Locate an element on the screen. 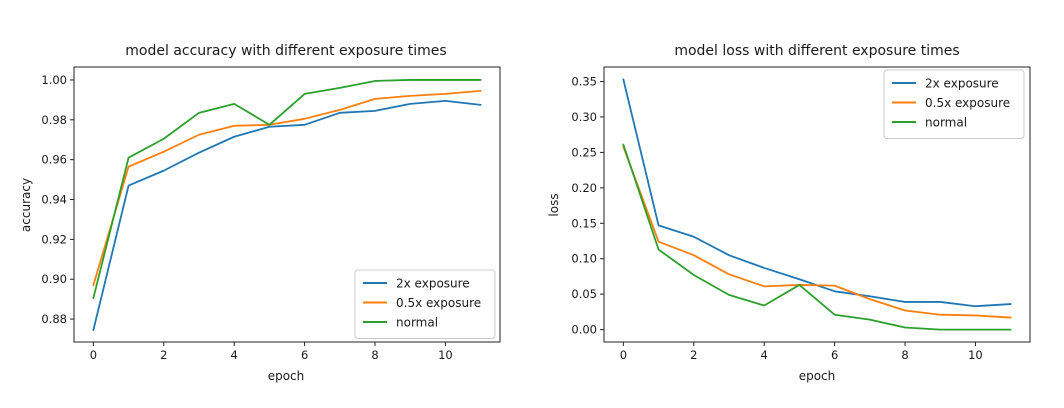  y-tick-label: 0.94 is located at coordinates (54, 200).